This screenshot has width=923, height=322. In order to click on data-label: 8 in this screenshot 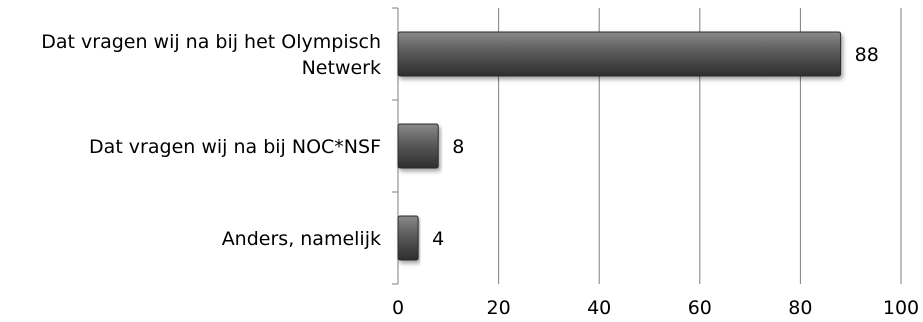, I will do `click(458, 147)`.